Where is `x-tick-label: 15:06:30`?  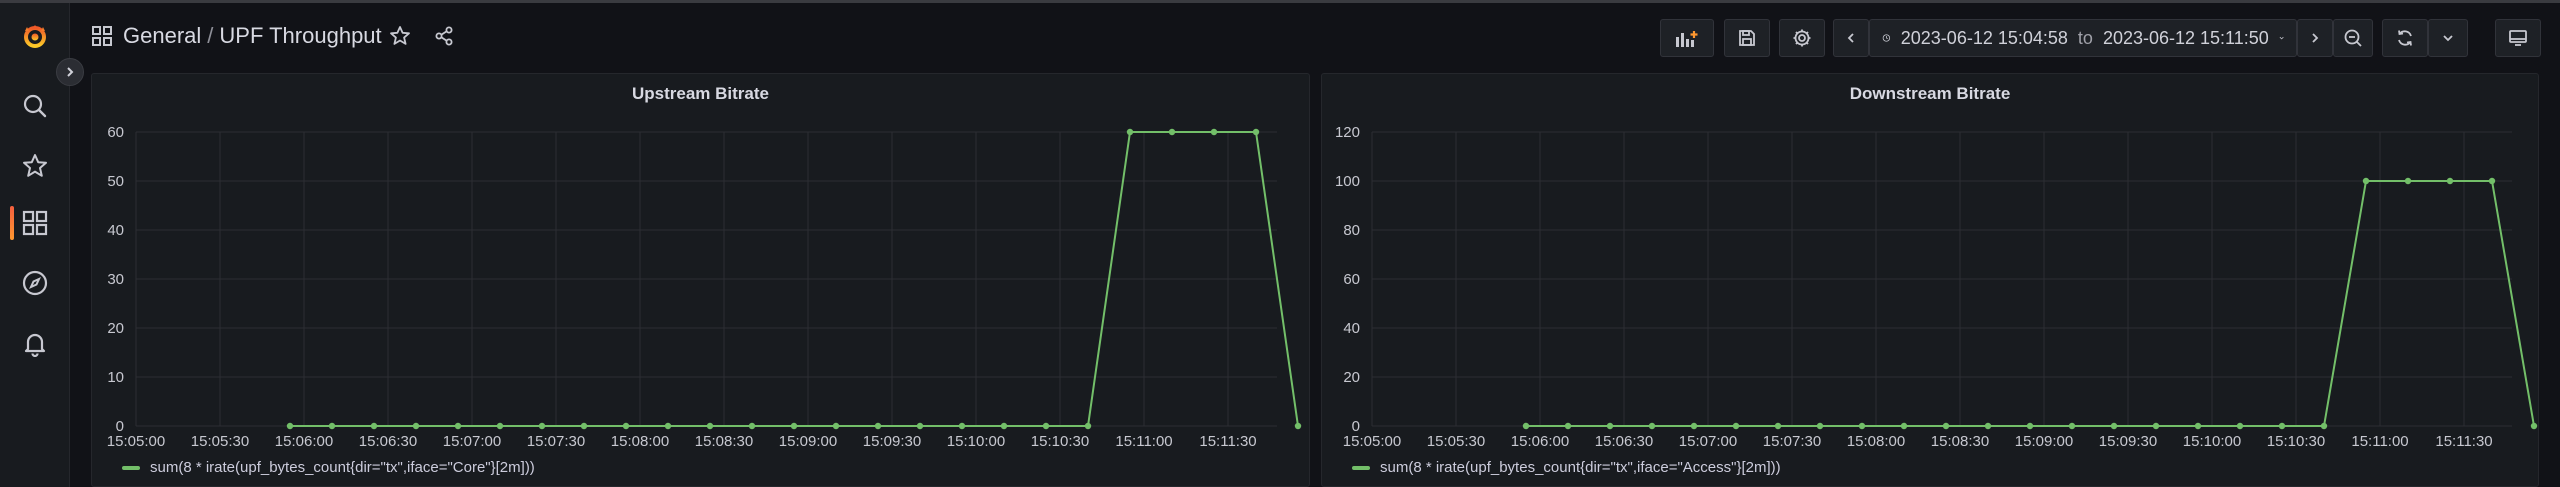 x-tick-label: 15:06:30 is located at coordinates (388, 441).